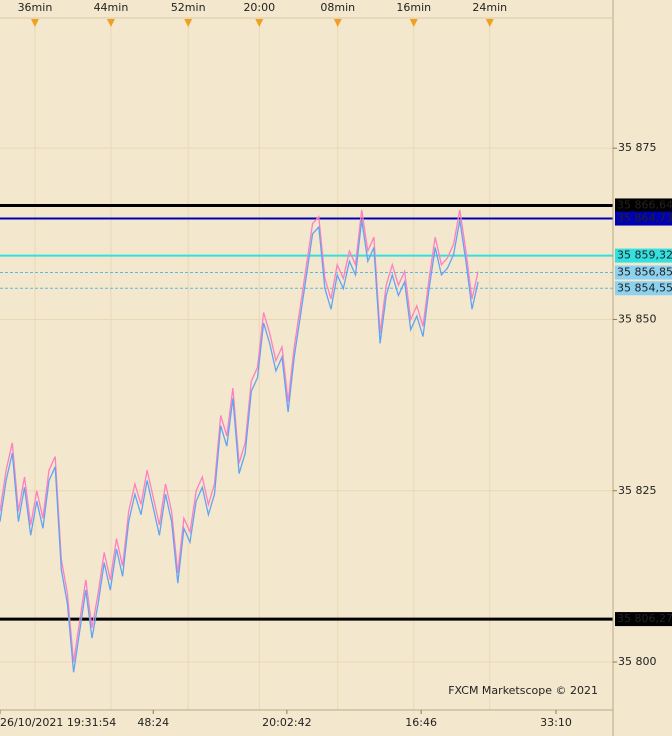 Image resolution: width=672 pixels, height=736 pixels. I want to click on top-tick-label: 16min, so click(413, 7).